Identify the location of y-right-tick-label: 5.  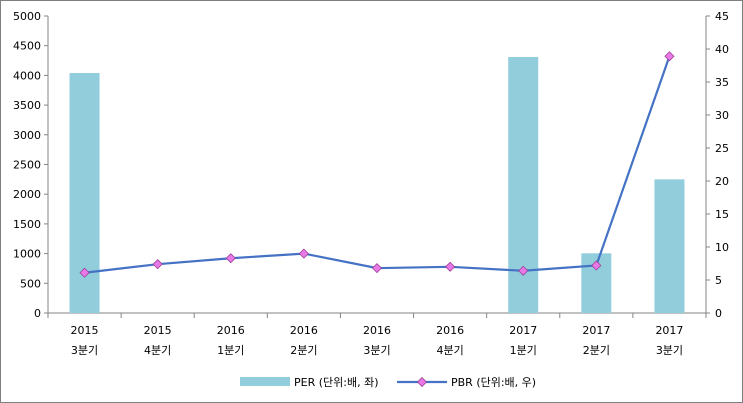
(718, 280).